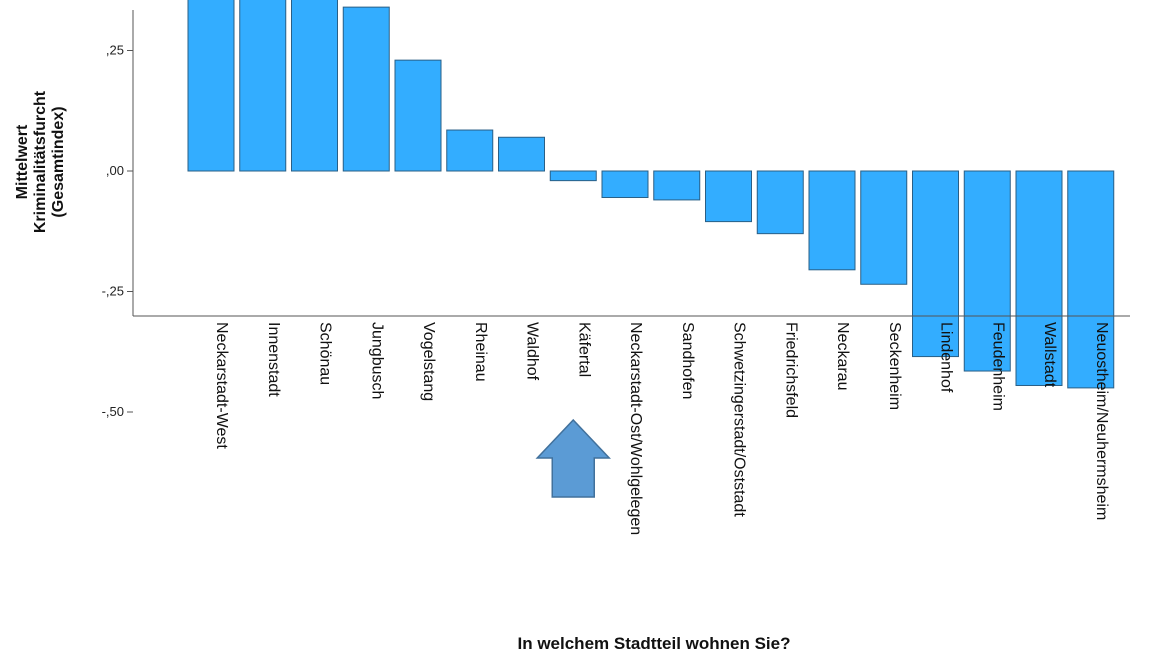  Describe the element at coordinates (739, 419) in the screenshot. I see `x-tick-label: Schwetzingerstadt/Oststadt` at that location.